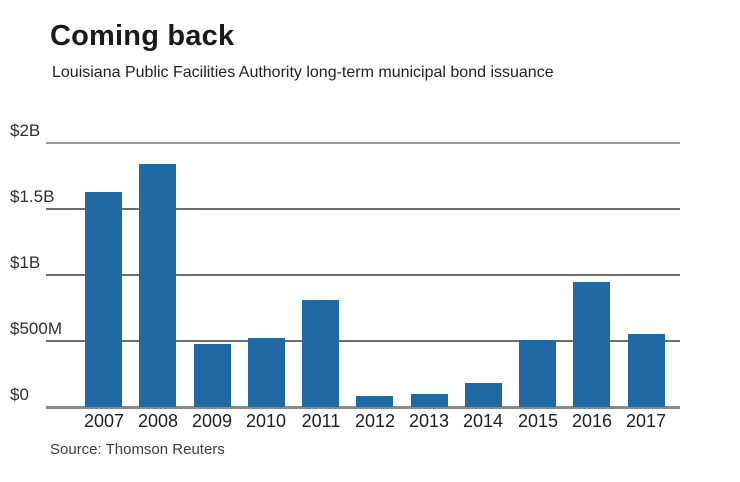 The height and width of the screenshot is (482, 740). I want to click on bar-2011, so click(320, 353).